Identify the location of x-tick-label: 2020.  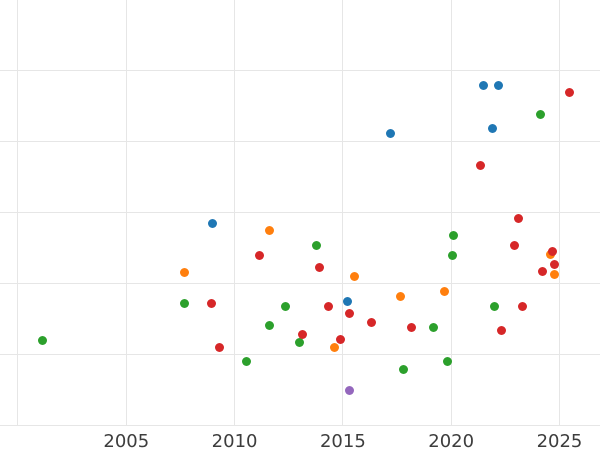
(451, 440).